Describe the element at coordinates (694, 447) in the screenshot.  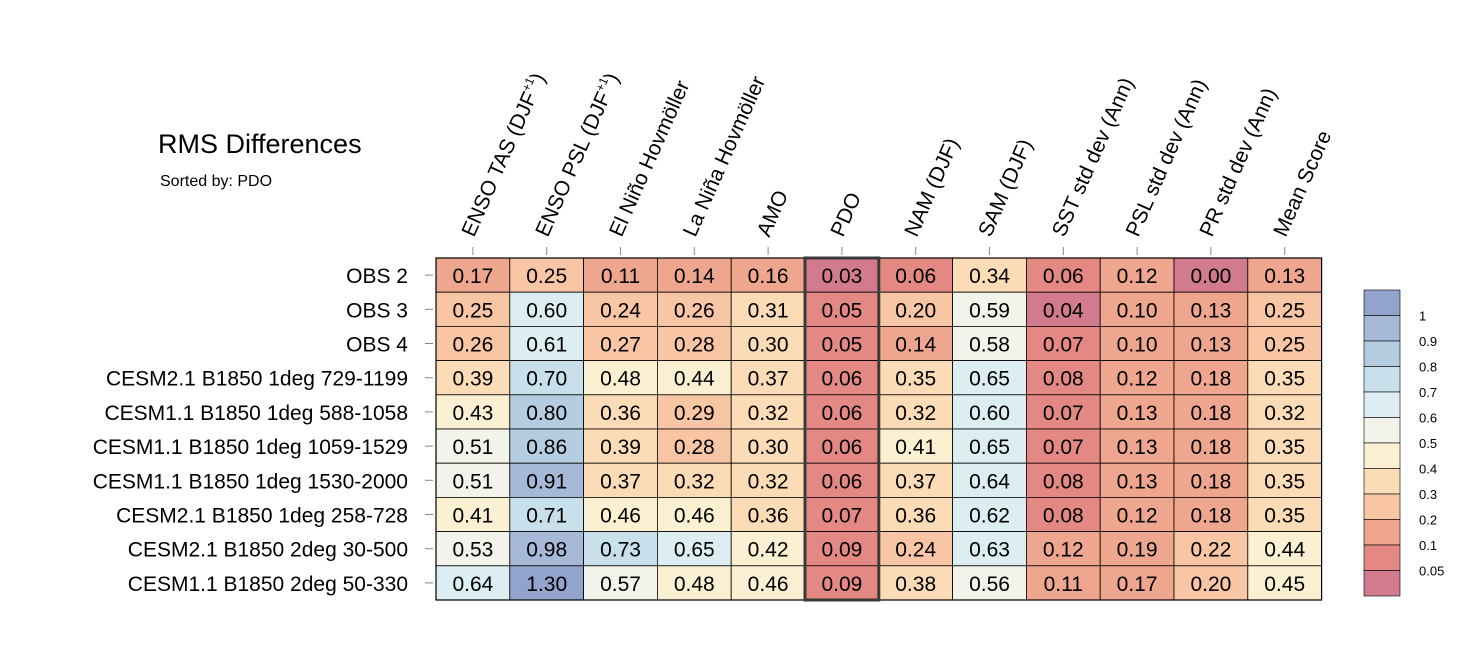
I see `cell-value-label: 0.28` at that location.